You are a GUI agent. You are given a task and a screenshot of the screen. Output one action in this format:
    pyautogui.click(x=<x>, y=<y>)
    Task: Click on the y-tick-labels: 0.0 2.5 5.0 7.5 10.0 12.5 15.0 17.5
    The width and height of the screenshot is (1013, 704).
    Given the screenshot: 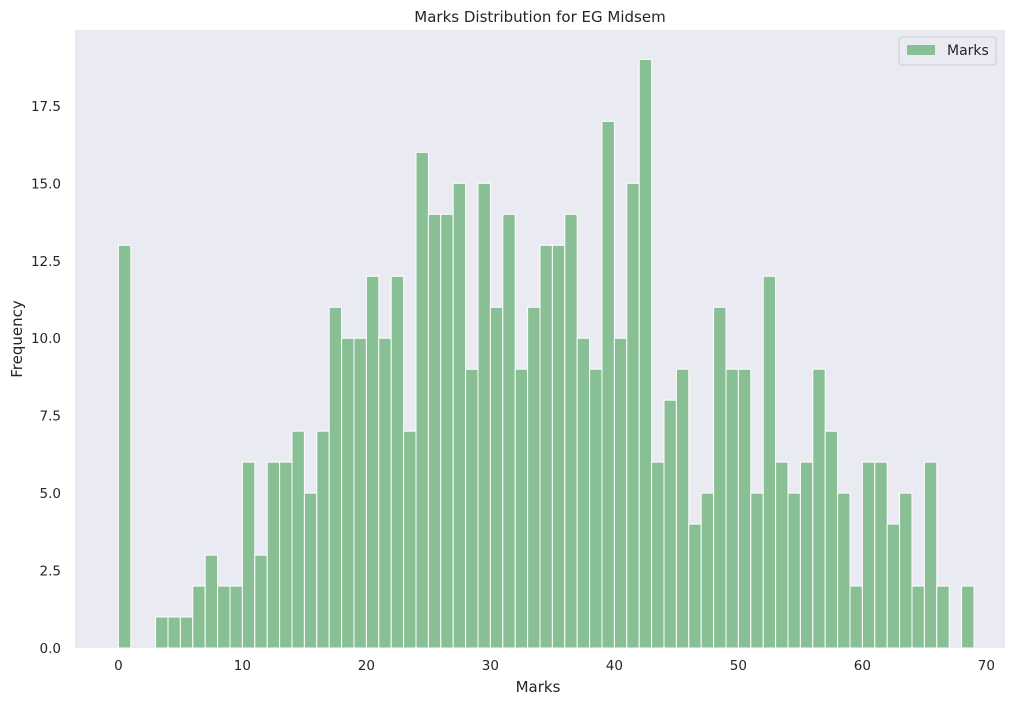 What is the action you would take?
    pyautogui.click(x=46, y=378)
    